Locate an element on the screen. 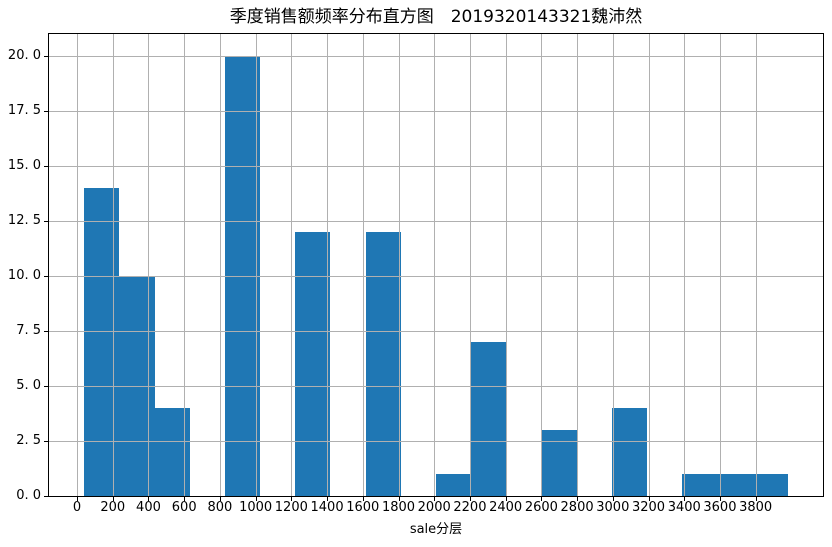 This screenshot has height=547, width=832. y-tick-label: 15. 0 is located at coordinates (24, 165).